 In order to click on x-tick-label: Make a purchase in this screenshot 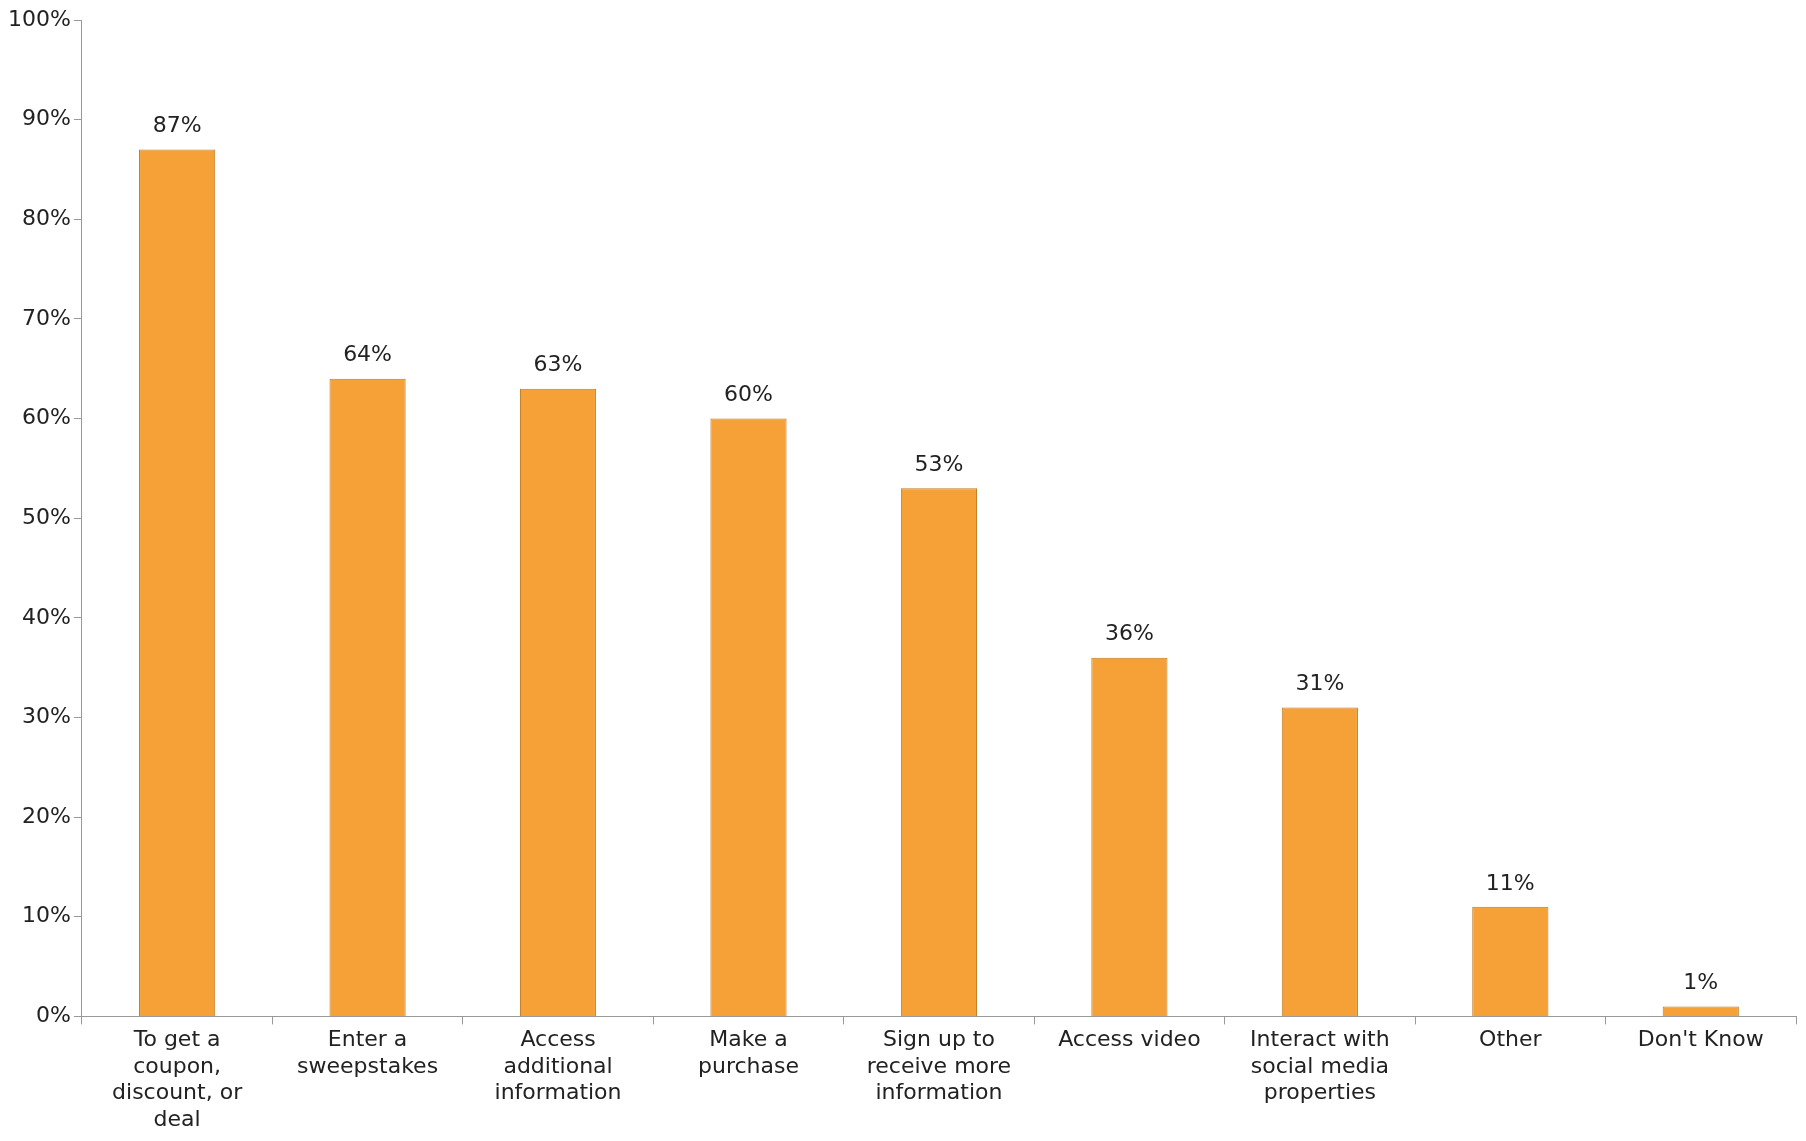, I will do `click(748, 1052)`.